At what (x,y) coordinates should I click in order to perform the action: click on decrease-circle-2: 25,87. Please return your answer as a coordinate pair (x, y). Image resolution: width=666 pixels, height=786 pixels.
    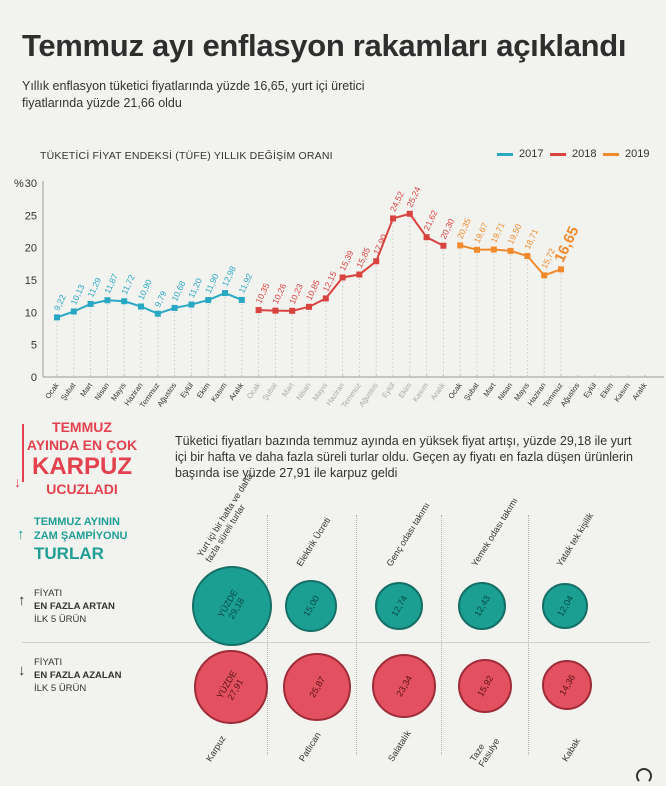
    Looking at the image, I should click on (317, 687).